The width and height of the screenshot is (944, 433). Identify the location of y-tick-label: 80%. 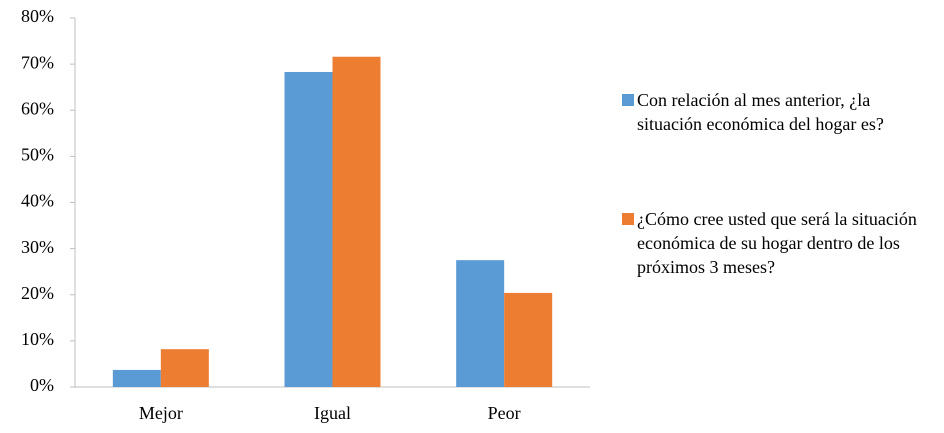
(37, 16).